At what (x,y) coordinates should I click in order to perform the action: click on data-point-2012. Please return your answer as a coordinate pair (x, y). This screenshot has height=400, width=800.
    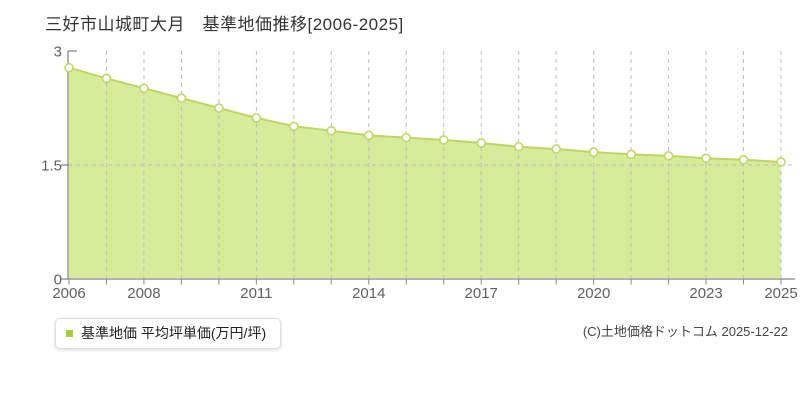
    Looking at the image, I should click on (294, 126).